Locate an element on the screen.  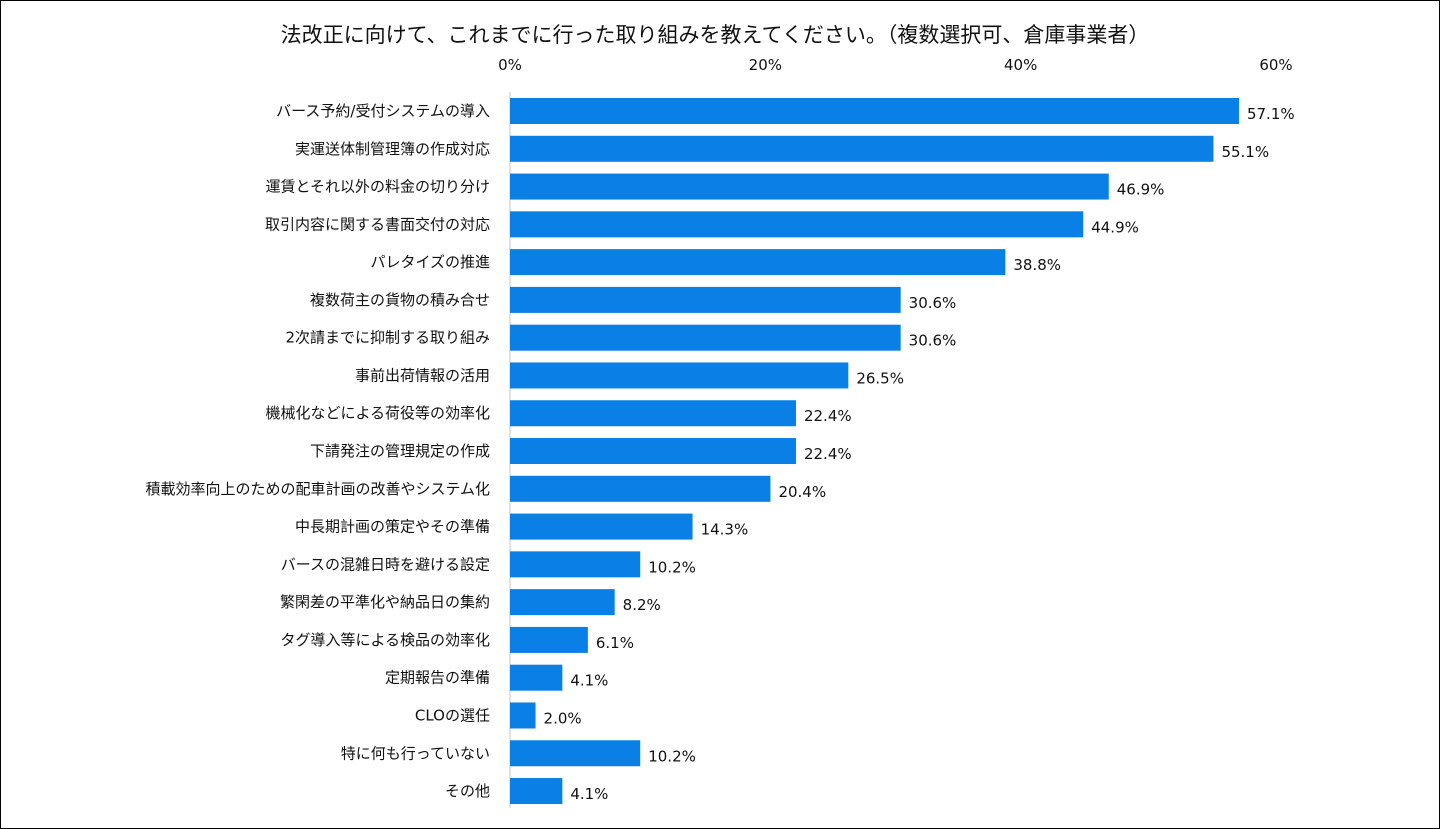
category-label: 繁閑差の平準化や納品日の集約 is located at coordinates (385, 602).